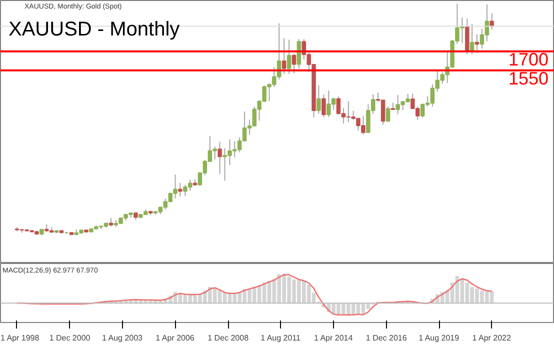  I want to click on x-tick-label: 1 Aug 2003, so click(123, 338).